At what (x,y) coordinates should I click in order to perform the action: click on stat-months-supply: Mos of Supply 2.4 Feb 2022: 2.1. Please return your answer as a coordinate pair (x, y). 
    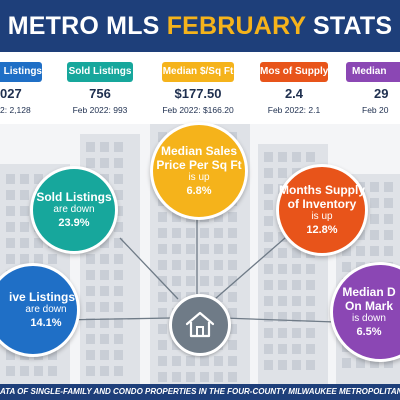
    Looking at the image, I should click on (294, 92).